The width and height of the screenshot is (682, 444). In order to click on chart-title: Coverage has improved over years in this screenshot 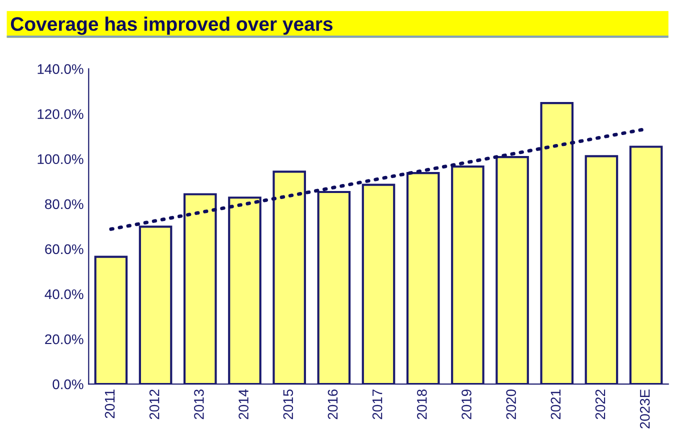, I will do `click(171, 25)`.